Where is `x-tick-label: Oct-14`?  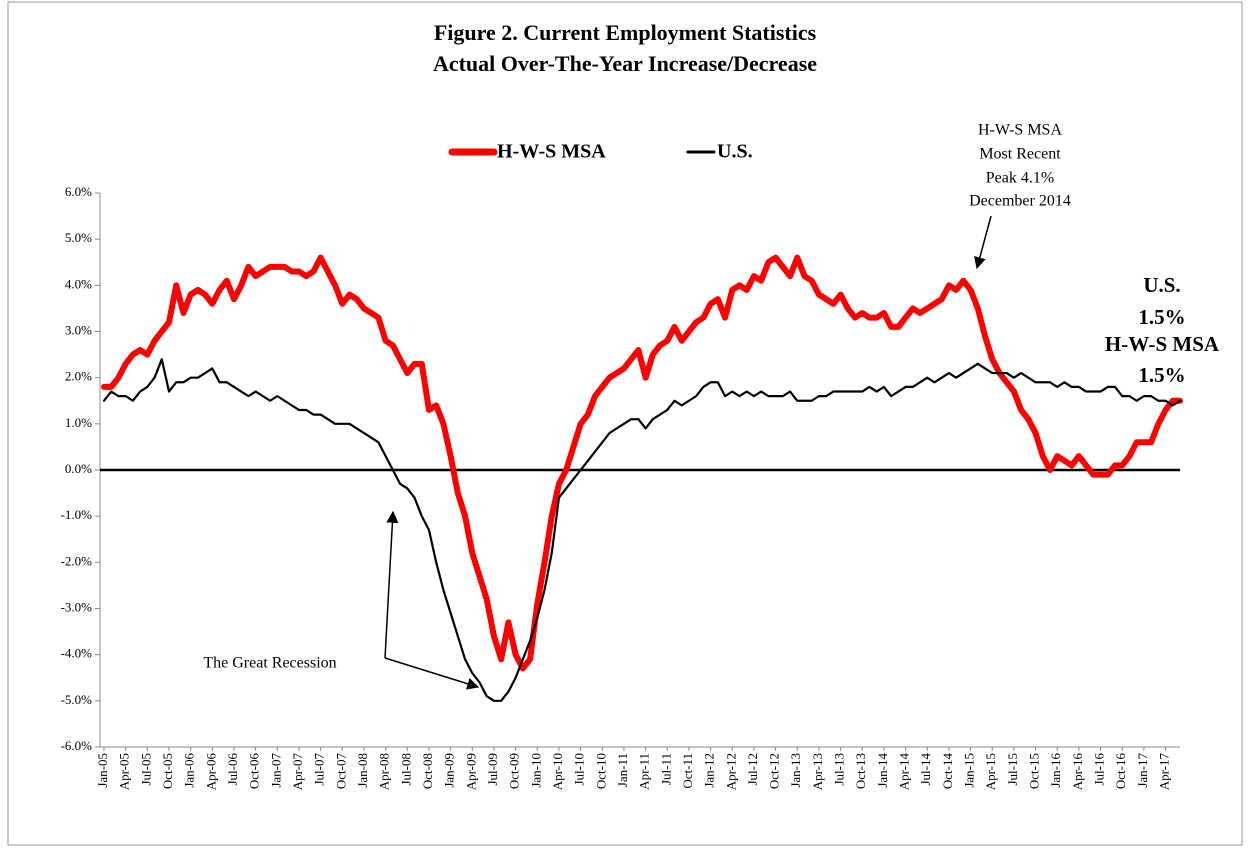
x-tick-label: Oct-14 is located at coordinates (947, 771).